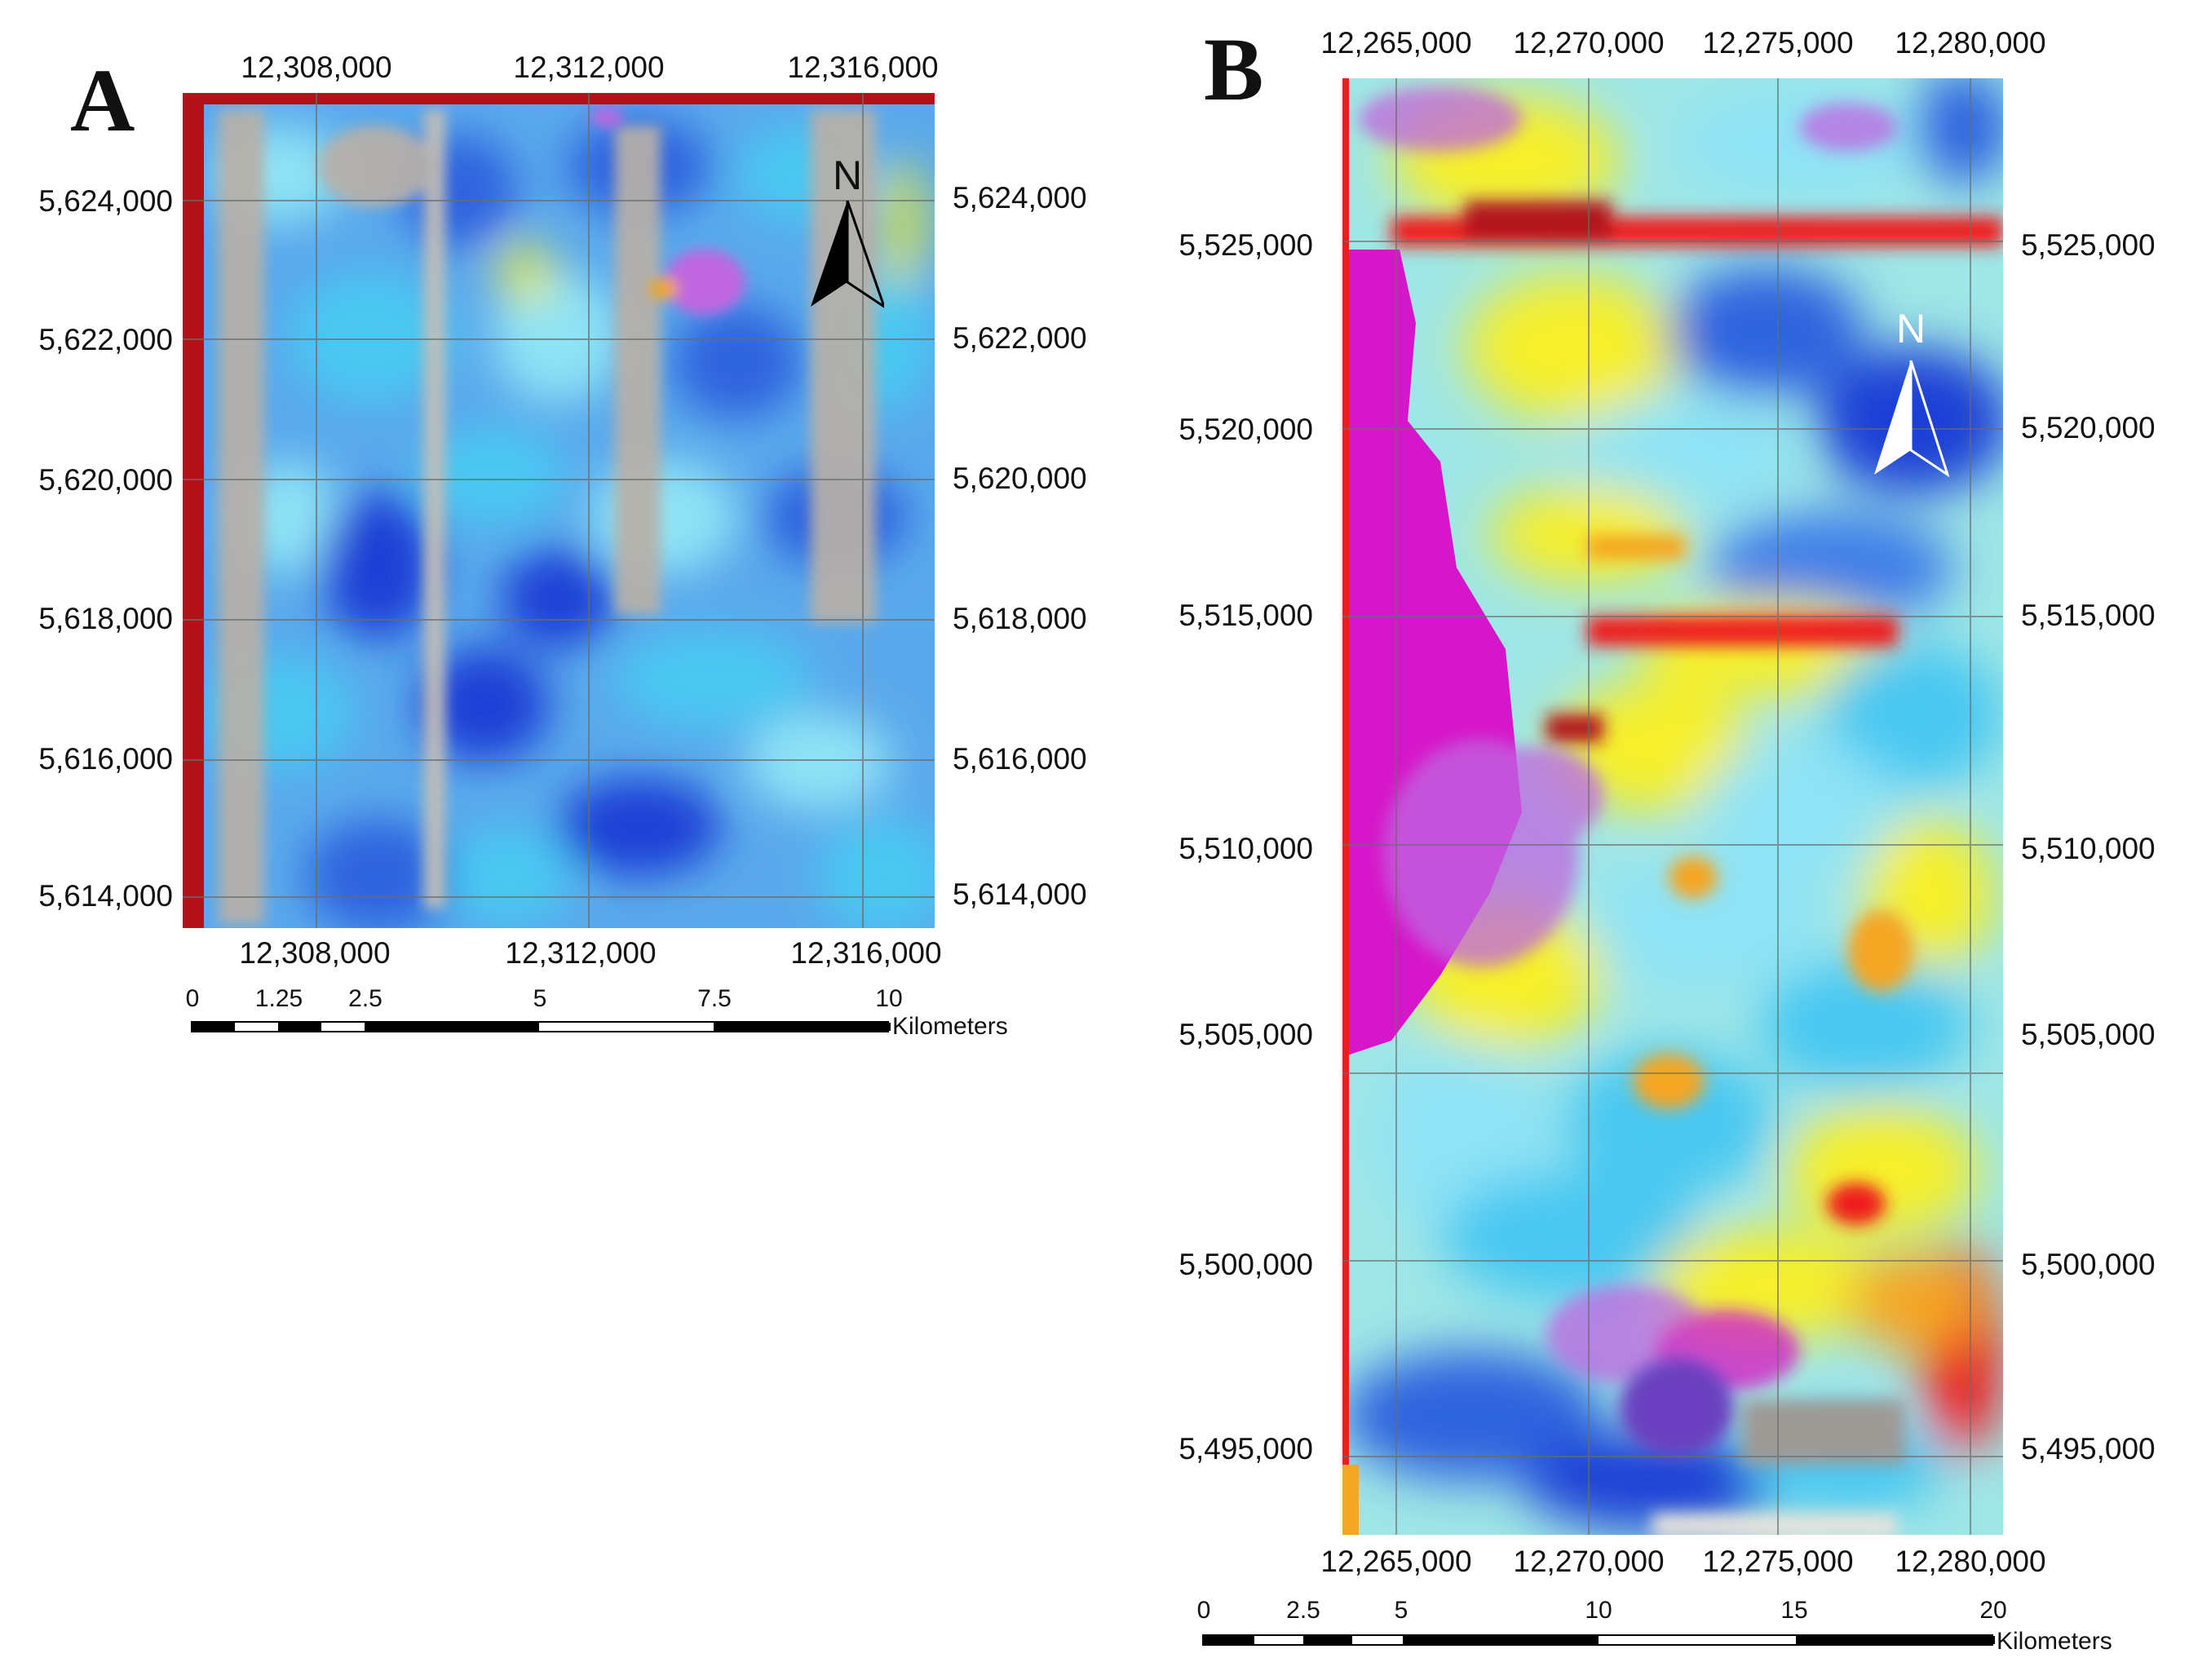 The width and height of the screenshot is (2189, 1680). Describe the element at coordinates (1970, 43) in the screenshot. I see `panel-b-top-tick: 12,280,000` at that location.